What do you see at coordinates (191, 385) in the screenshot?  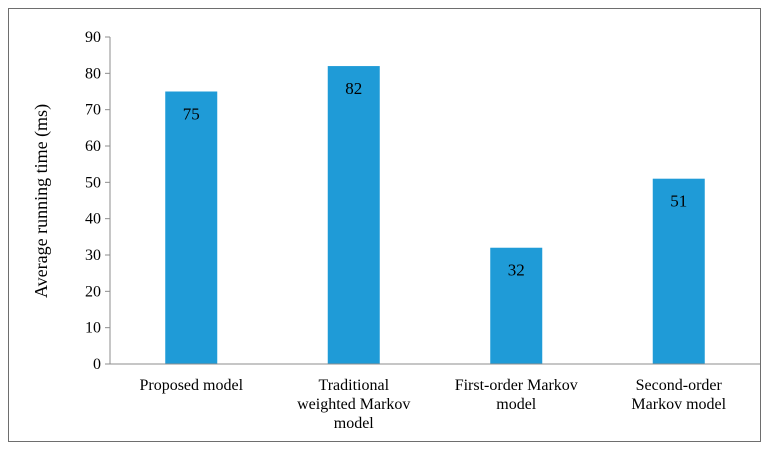 I see `category-label: Proposed model` at bounding box center [191, 385].